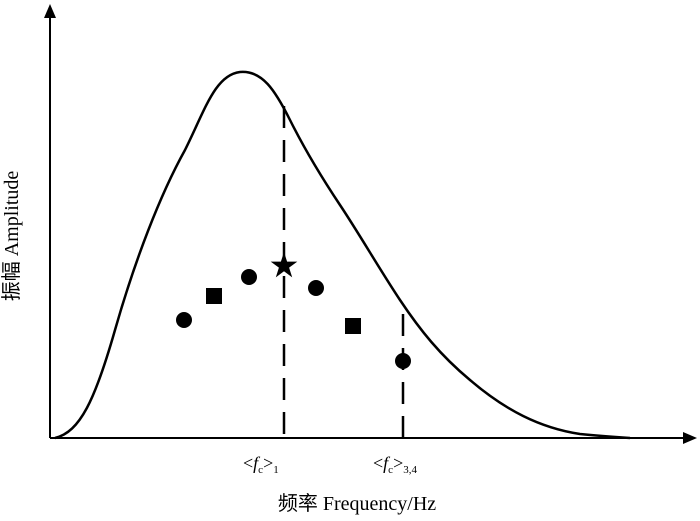 The width and height of the screenshot is (700, 521). What do you see at coordinates (690, 438) in the screenshot?
I see `x-axis-arrow` at bounding box center [690, 438].